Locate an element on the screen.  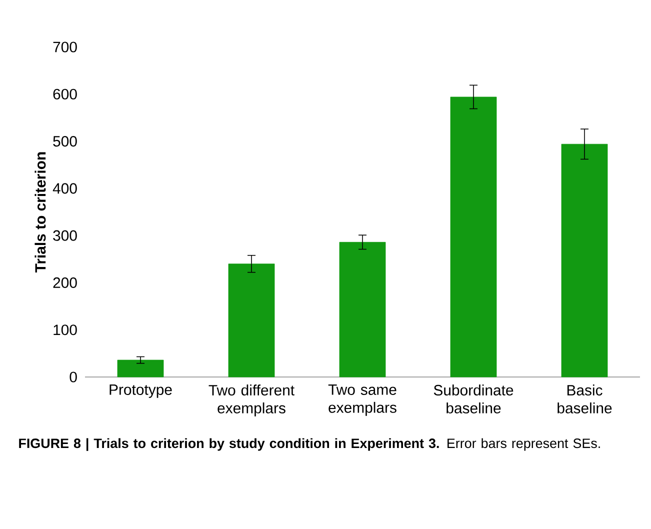
y-tick-label: 100 is located at coordinates (65, 330).